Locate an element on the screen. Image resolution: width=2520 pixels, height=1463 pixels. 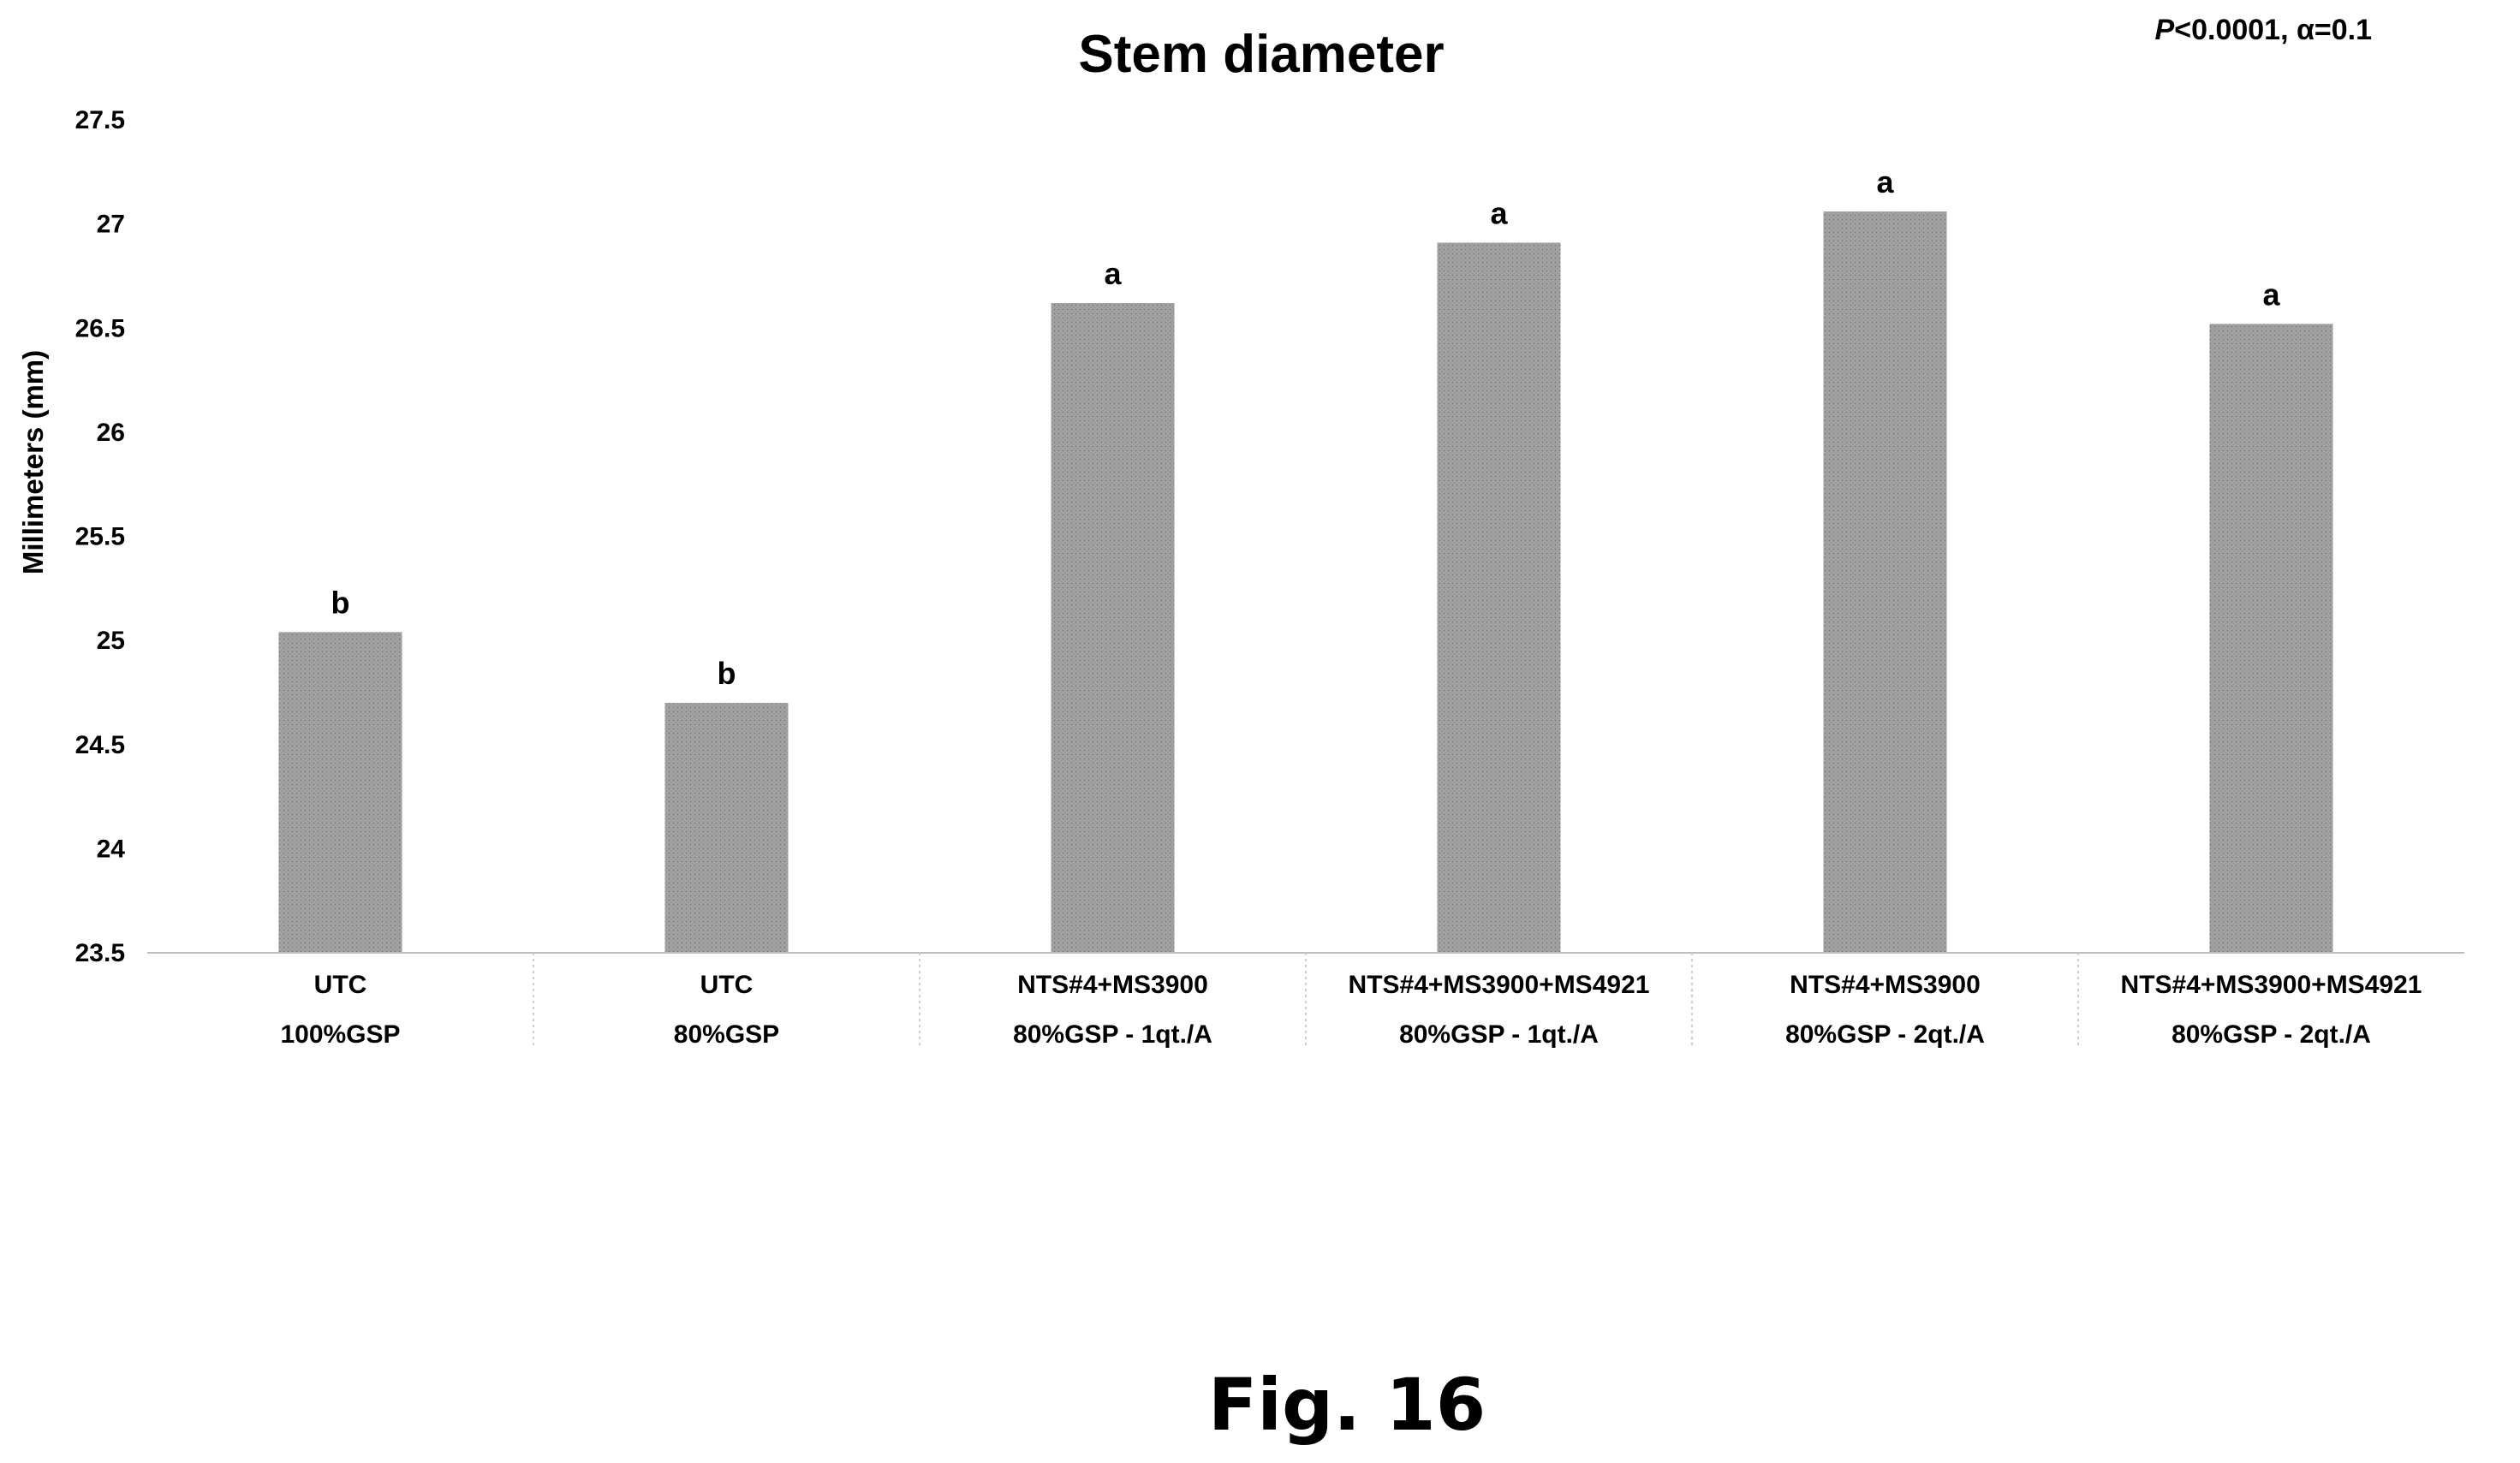
y-tick-label: 25.5 is located at coordinates (100, 537).